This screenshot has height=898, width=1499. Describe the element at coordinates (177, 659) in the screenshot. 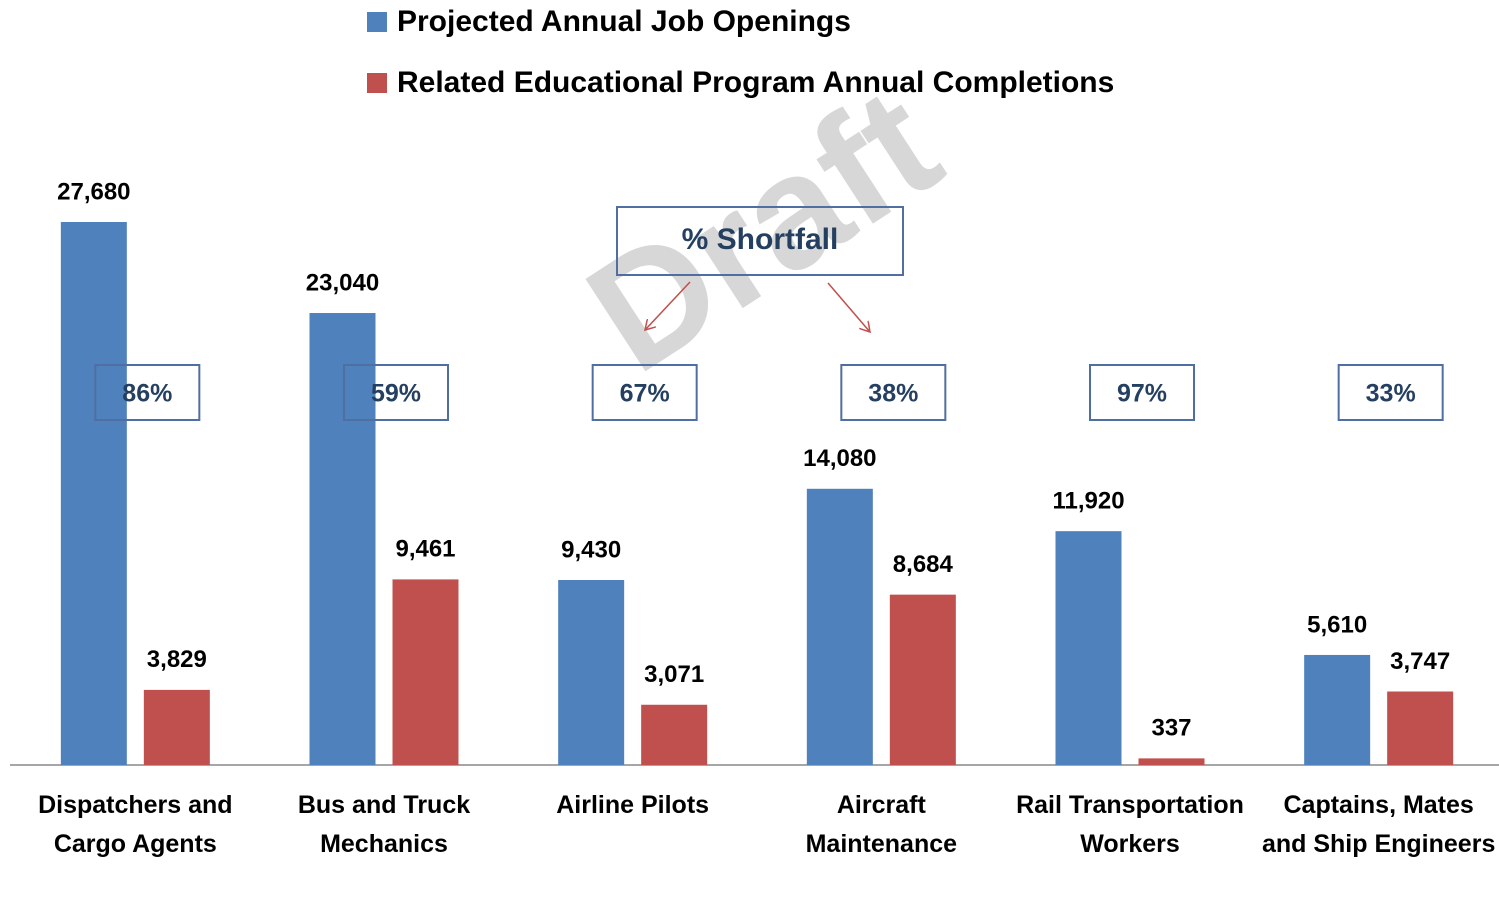

I see `data-label: 3,829` at that location.